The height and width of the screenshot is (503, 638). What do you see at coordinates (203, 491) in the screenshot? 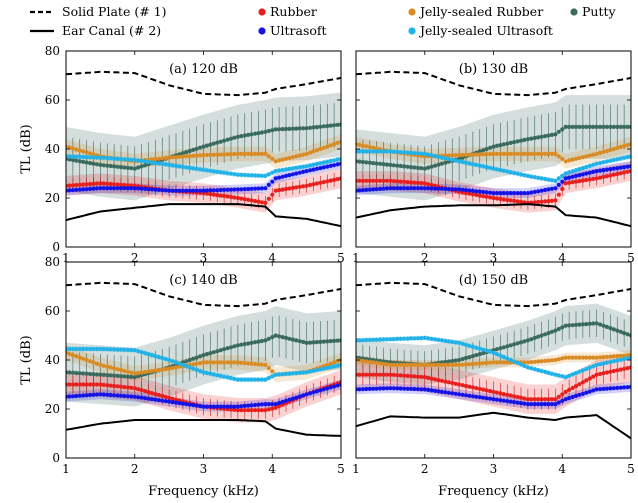
I see `x-axis-title: Frequency (kHz)` at bounding box center [203, 491].